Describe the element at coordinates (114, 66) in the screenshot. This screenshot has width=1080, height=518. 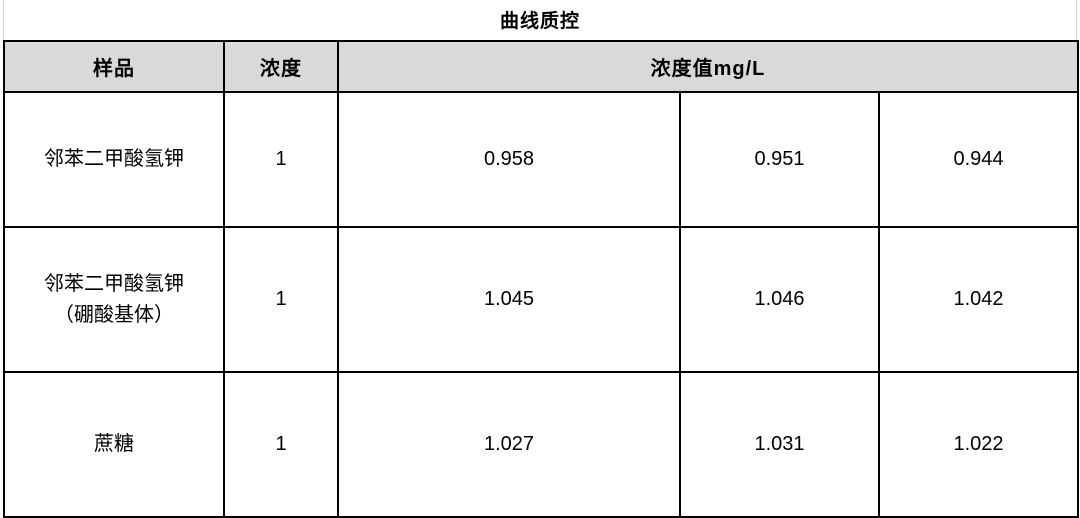
I see `column-header-sample: 样品` at that location.